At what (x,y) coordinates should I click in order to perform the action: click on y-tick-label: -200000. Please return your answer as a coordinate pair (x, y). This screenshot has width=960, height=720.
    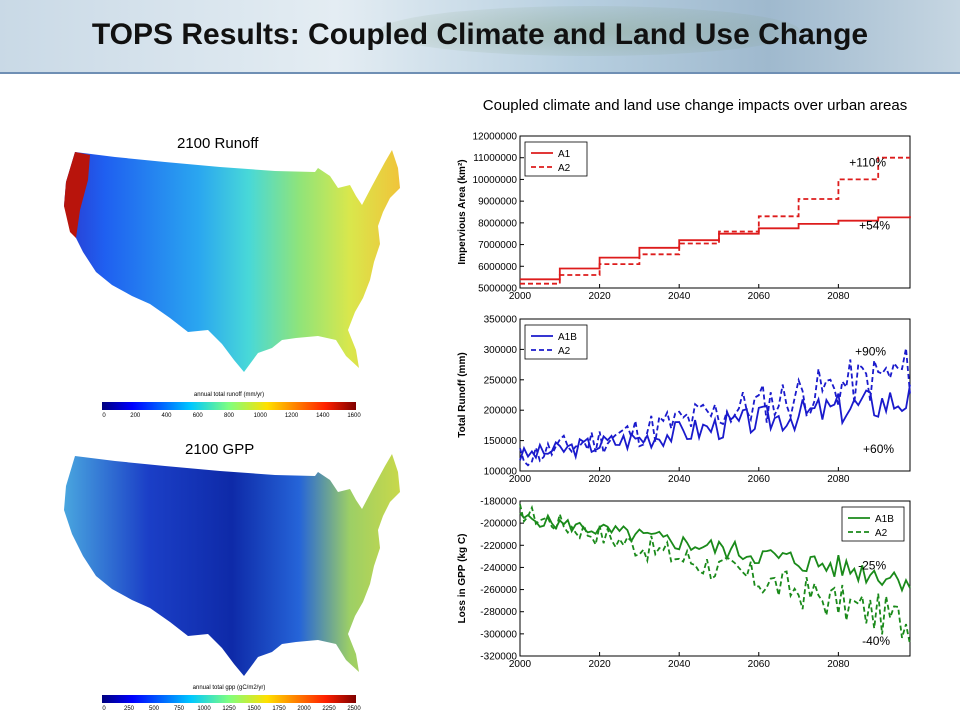
    Looking at the image, I should click on (498, 524).